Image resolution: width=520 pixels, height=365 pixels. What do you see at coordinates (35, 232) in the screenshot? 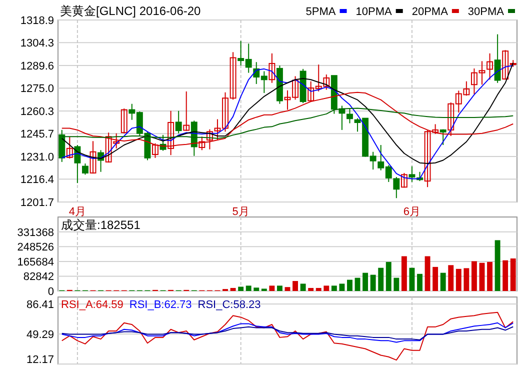
I see `y-tick-label: 331368` at bounding box center [35, 232].